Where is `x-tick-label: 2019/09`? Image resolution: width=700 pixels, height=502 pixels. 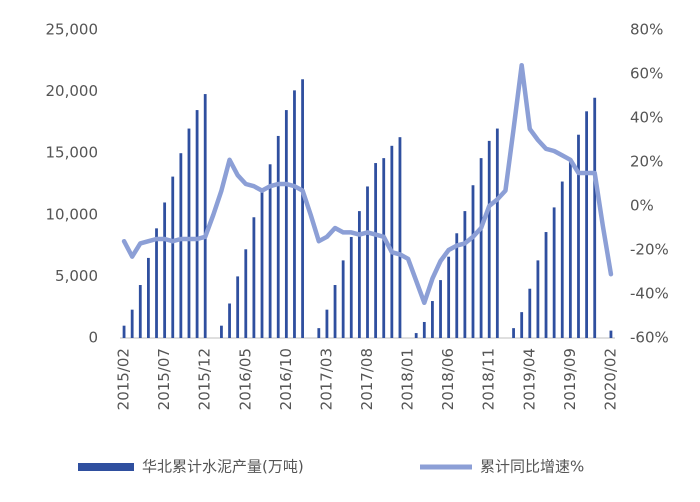
x-tick-label: 2019/09 is located at coordinates (570, 379).